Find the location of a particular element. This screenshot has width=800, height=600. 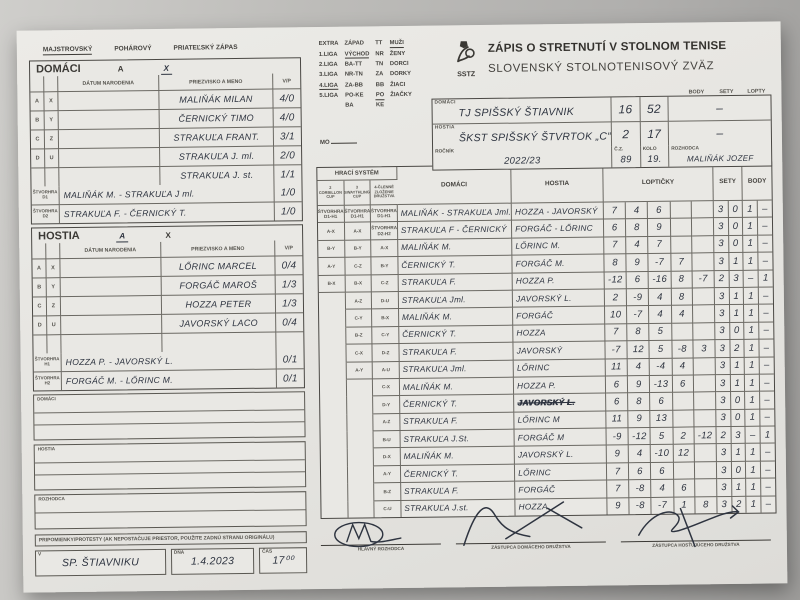

player-letter-1: B is located at coordinates (37, 121).